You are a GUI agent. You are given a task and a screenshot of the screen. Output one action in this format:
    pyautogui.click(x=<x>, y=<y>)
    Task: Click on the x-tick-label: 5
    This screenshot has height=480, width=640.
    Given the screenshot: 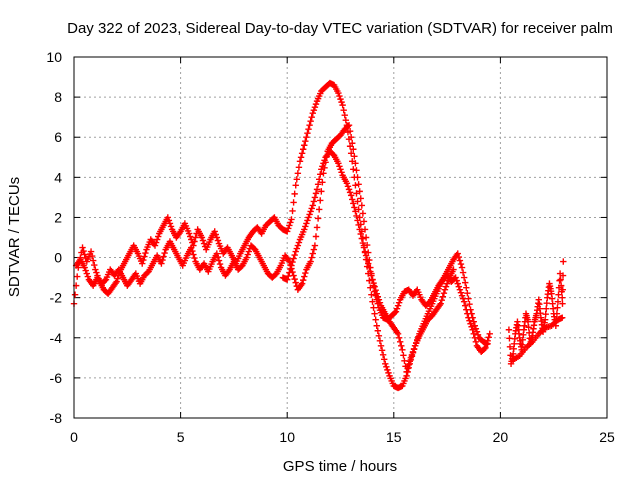 What is the action you would take?
    pyautogui.click(x=181, y=437)
    